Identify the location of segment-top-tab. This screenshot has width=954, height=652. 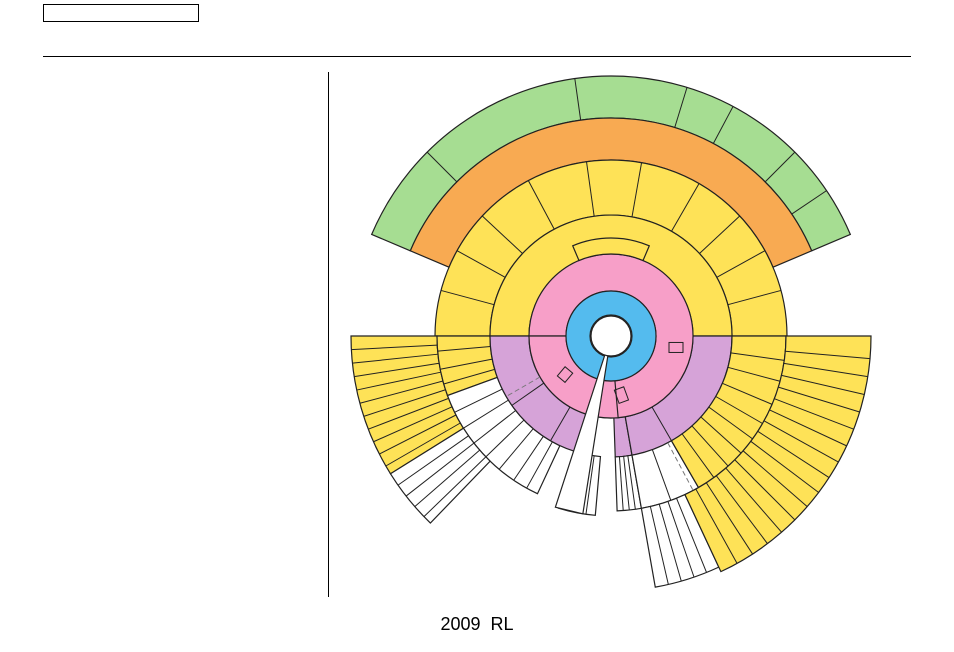
(611, 249).